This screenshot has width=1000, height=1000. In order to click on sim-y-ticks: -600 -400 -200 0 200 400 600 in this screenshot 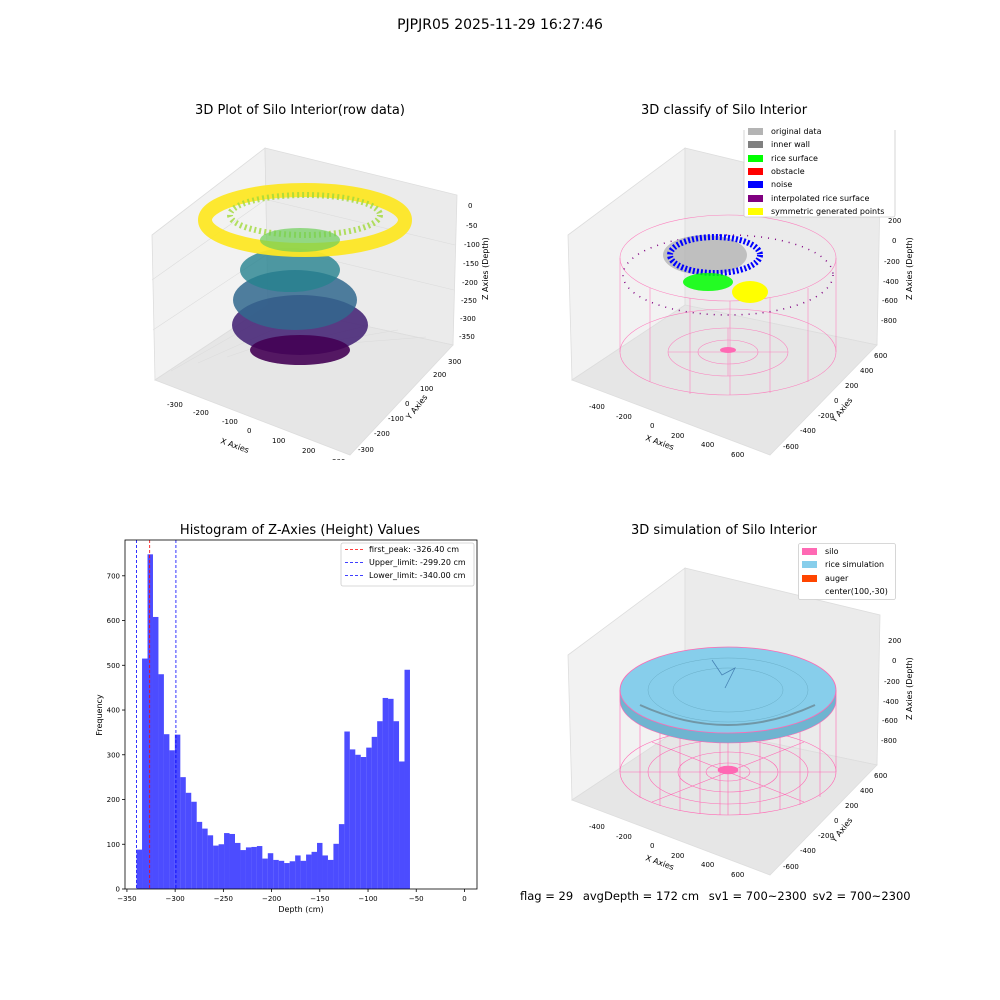, I will do `click(835, 821)`.